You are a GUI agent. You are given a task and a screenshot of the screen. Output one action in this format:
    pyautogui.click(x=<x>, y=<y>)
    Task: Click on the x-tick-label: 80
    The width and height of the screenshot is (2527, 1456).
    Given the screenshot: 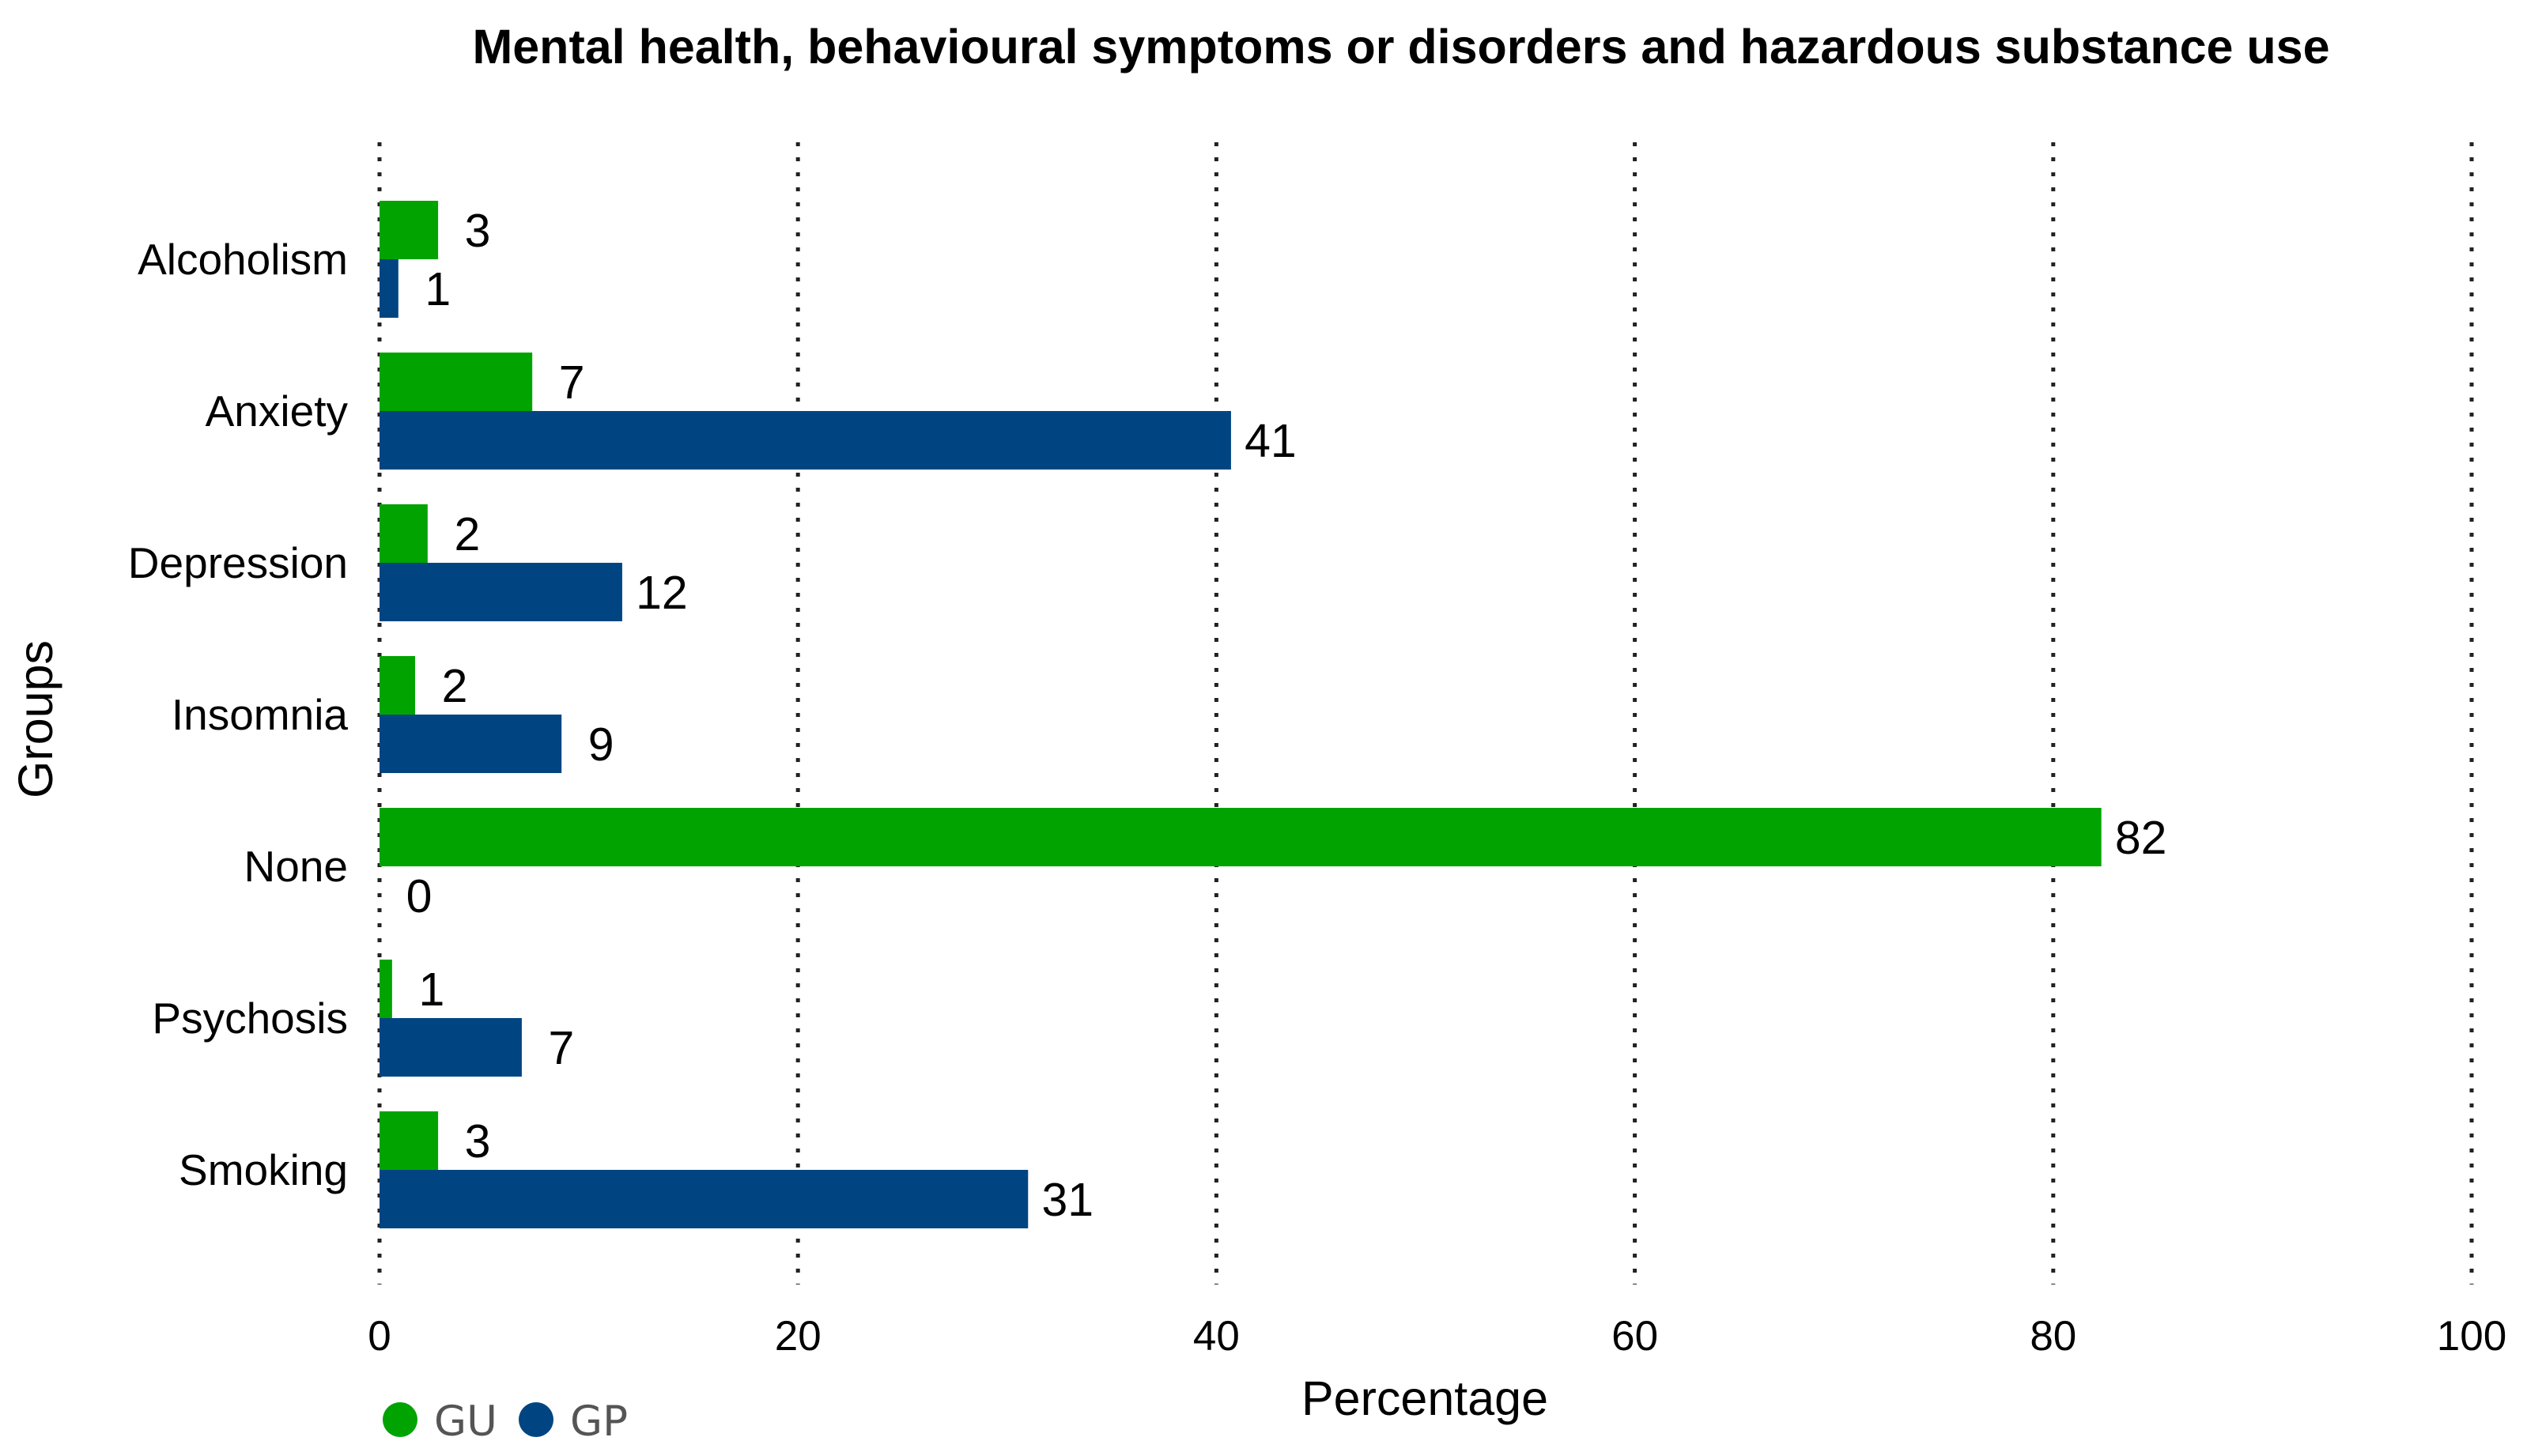 What is the action you would take?
    pyautogui.click(x=2053, y=1336)
    